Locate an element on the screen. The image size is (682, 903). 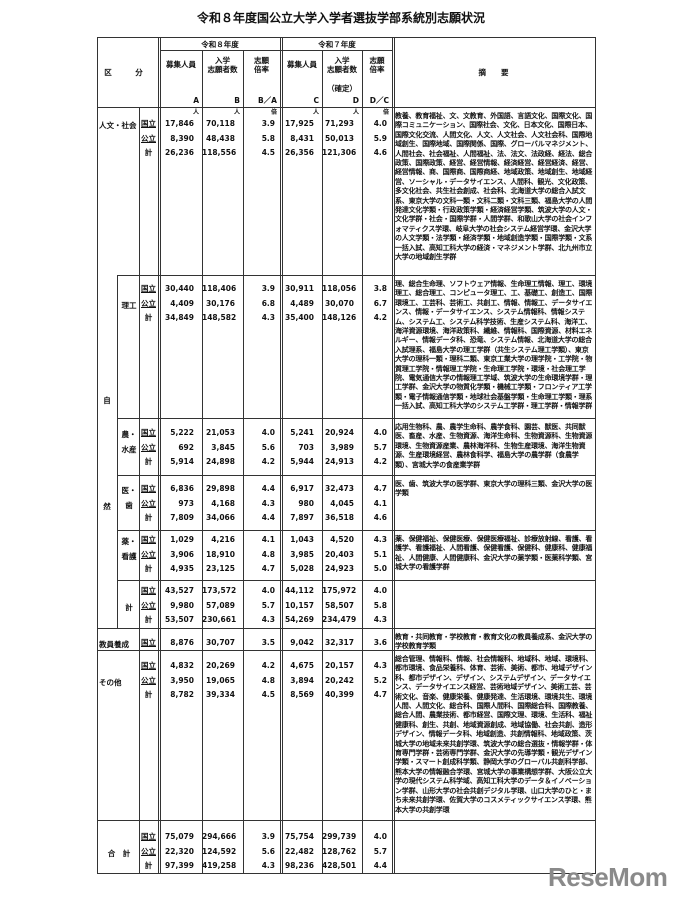
value-c: 54,269 is located at coordinates (299, 620).